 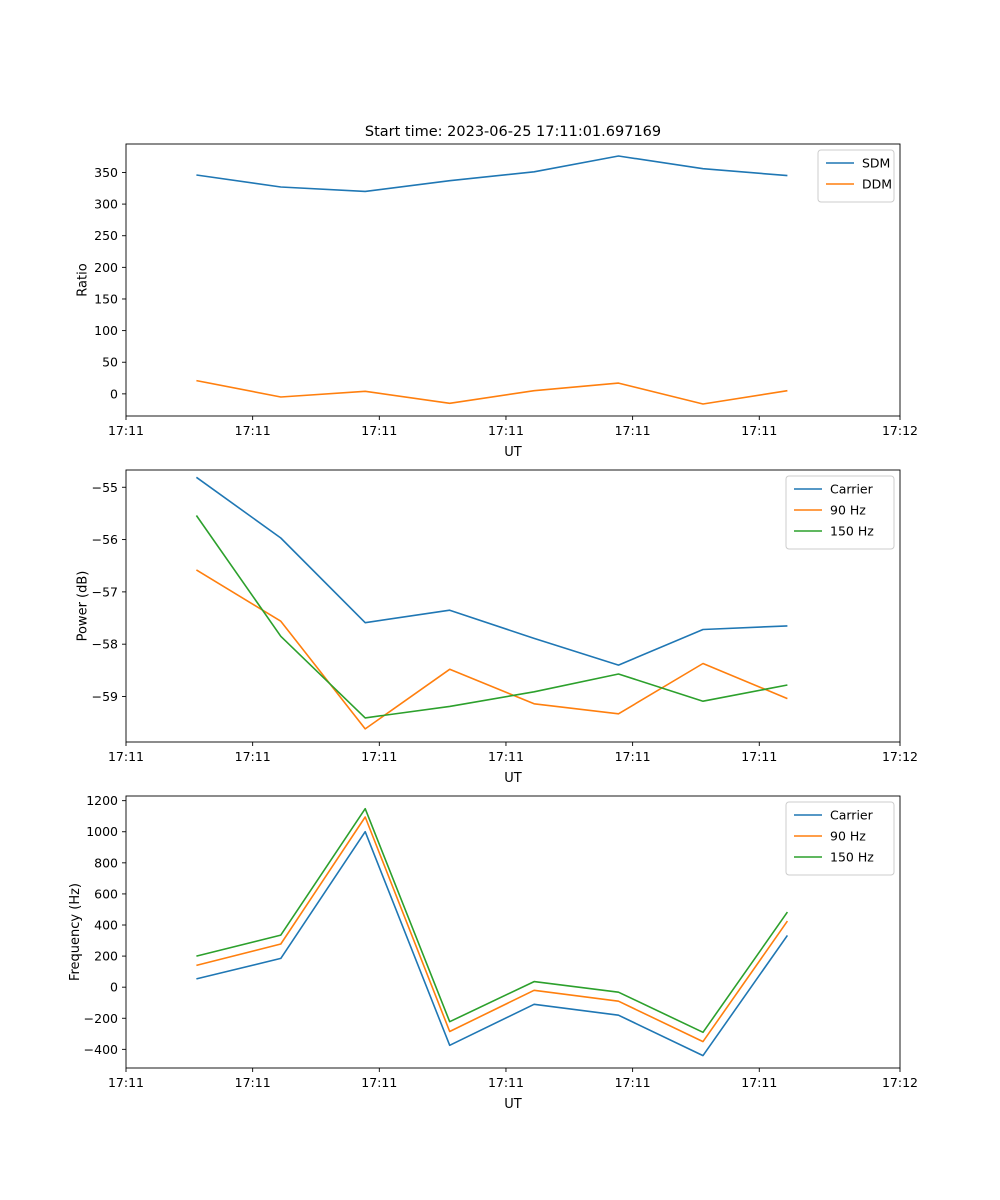 I want to click on y-axis: −55 −56 −57 −58 −59 Power (dB), so click(x=101, y=592).